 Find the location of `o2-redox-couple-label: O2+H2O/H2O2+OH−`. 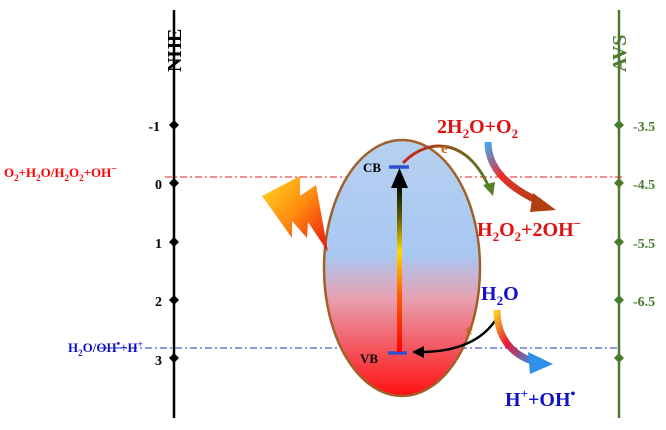

o2-redox-couple-label: O2+H2O/H2O2+OH− is located at coordinates (60, 173).